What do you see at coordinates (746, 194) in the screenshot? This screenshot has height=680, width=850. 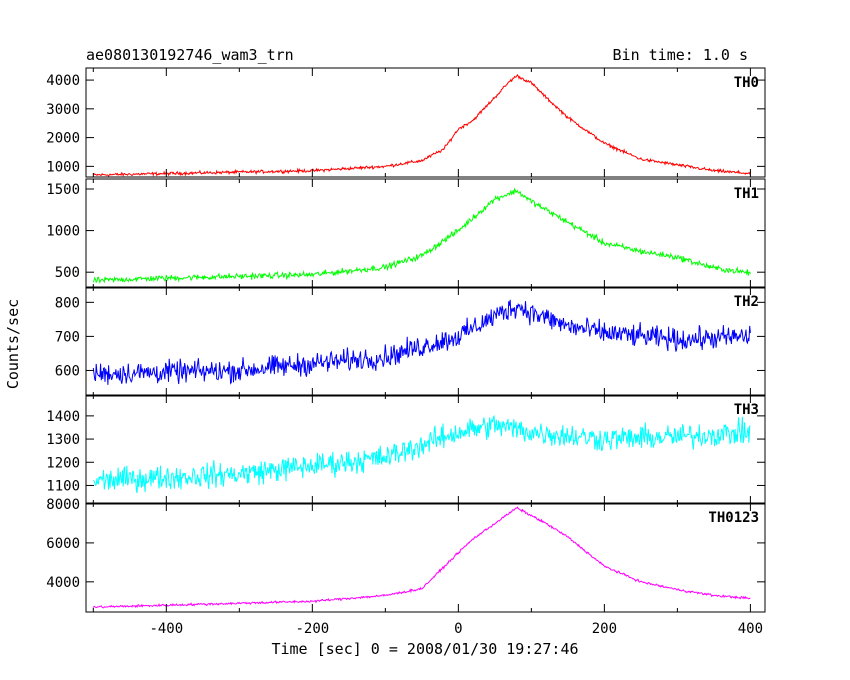 I see `panel-label-th1: TH1` at bounding box center [746, 194].